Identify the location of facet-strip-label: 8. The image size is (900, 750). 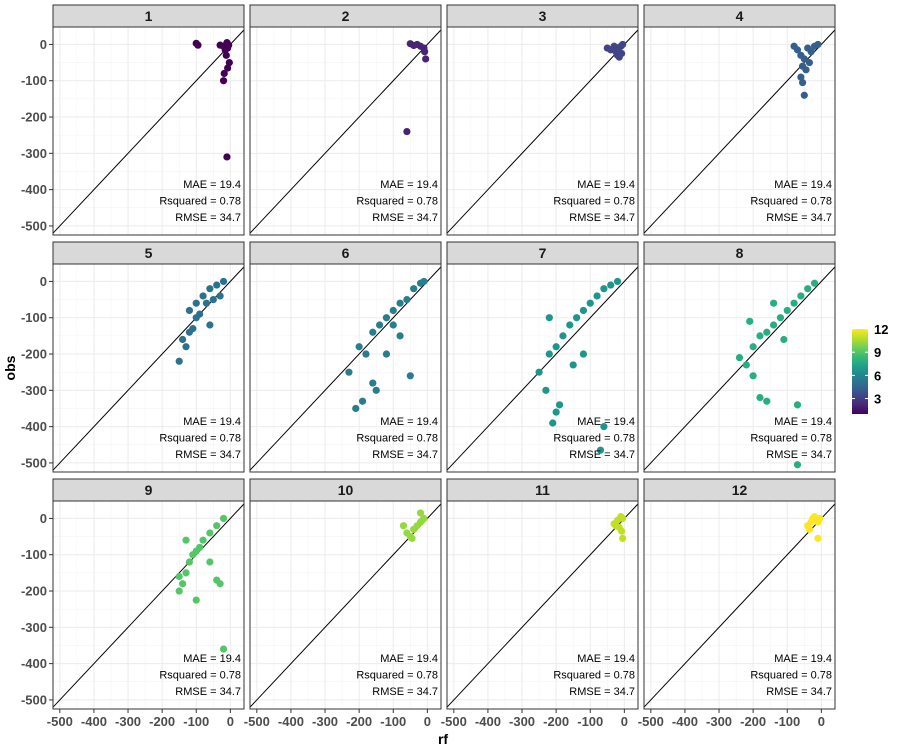
(740, 253).